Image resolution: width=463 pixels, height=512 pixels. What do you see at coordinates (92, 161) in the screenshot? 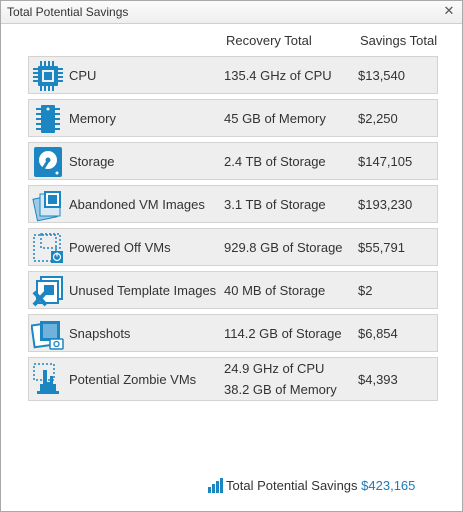
I see `row-name: Storage` at bounding box center [92, 161].